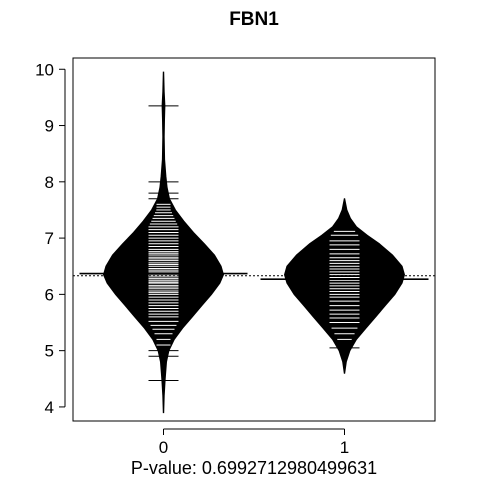 The image size is (480, 480). I want to click on y-tick-label: 9, so click(49, 126).